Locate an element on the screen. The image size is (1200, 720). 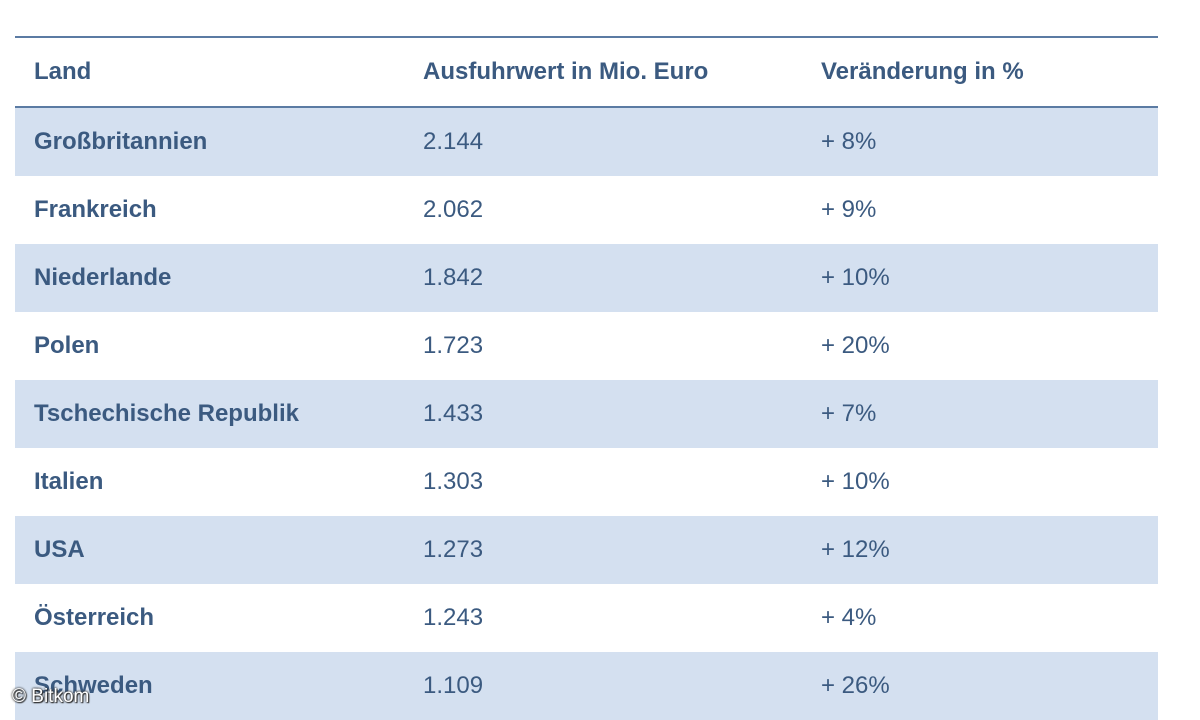
table-row: Polen 1.723 + 20% is located at coordinates (586, 346).